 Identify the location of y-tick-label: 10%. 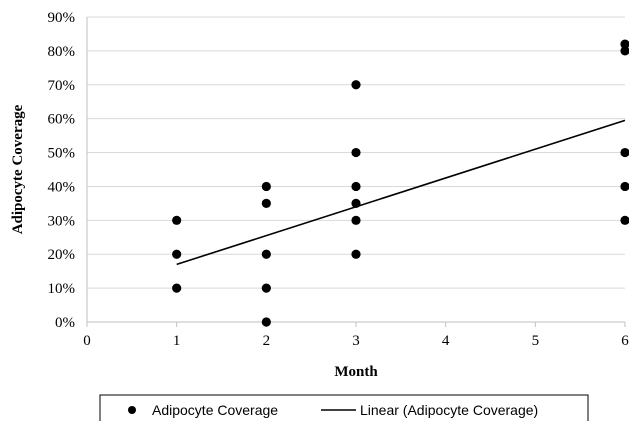
(62, 289).